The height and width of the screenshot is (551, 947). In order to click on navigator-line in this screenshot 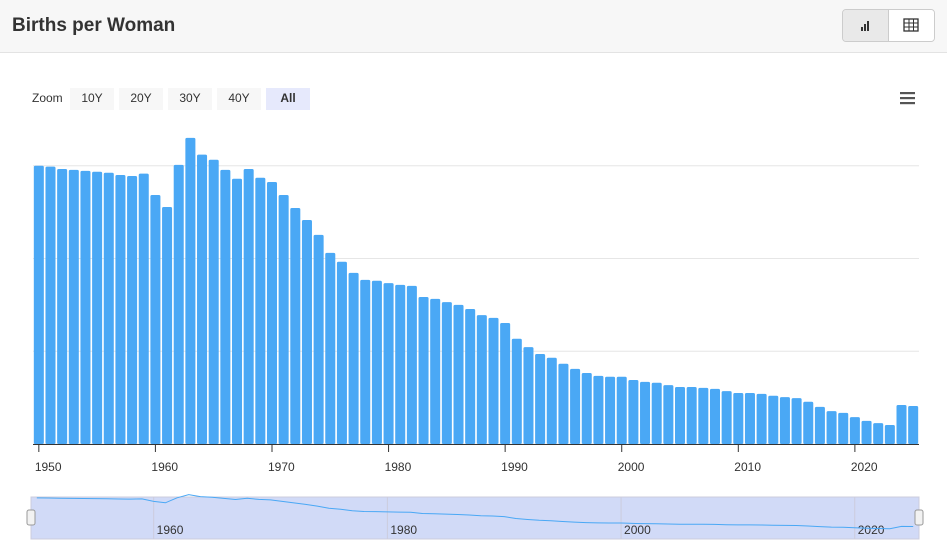, I will do `click(475, 512)`.